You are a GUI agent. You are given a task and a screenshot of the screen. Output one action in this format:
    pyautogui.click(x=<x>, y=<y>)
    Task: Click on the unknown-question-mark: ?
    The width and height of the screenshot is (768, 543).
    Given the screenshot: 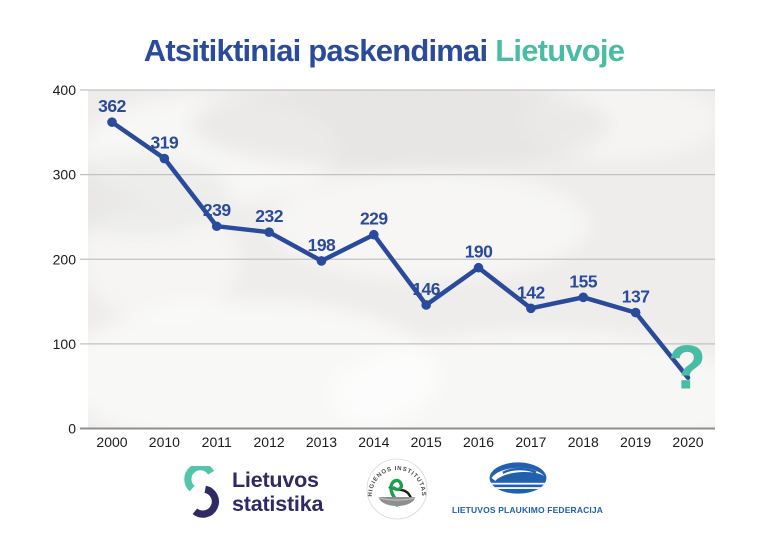 What is the action you would take?
    pyautogui.click(x=687, y=368)
    